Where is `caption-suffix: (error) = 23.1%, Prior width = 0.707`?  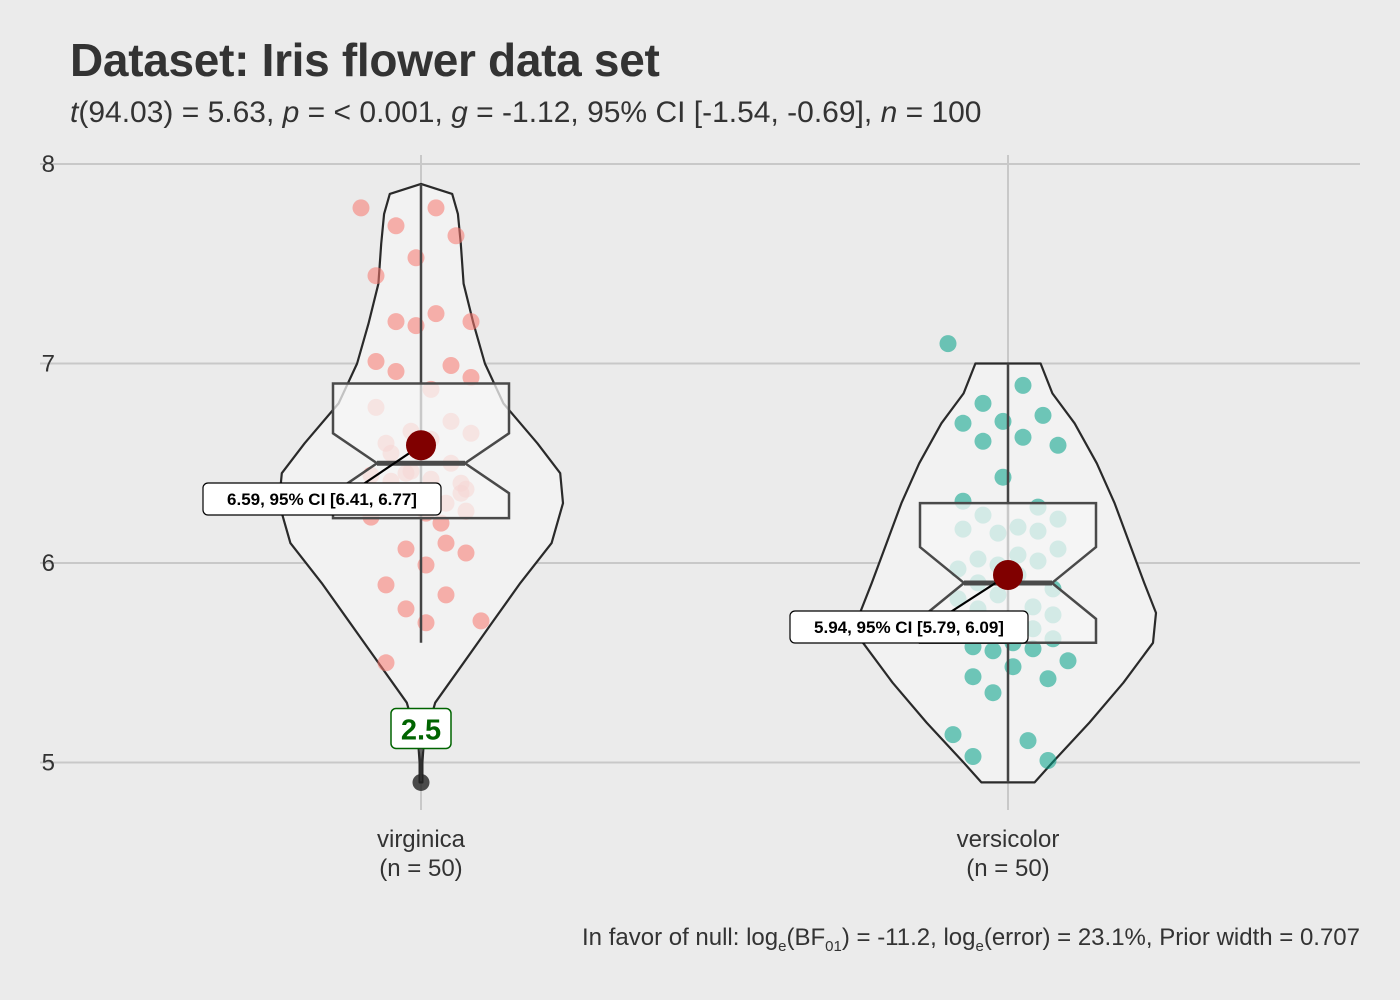 caption-suffix: (error) = 23.1%, Prior width = 0.707 is located at coordinates (1171, 937).